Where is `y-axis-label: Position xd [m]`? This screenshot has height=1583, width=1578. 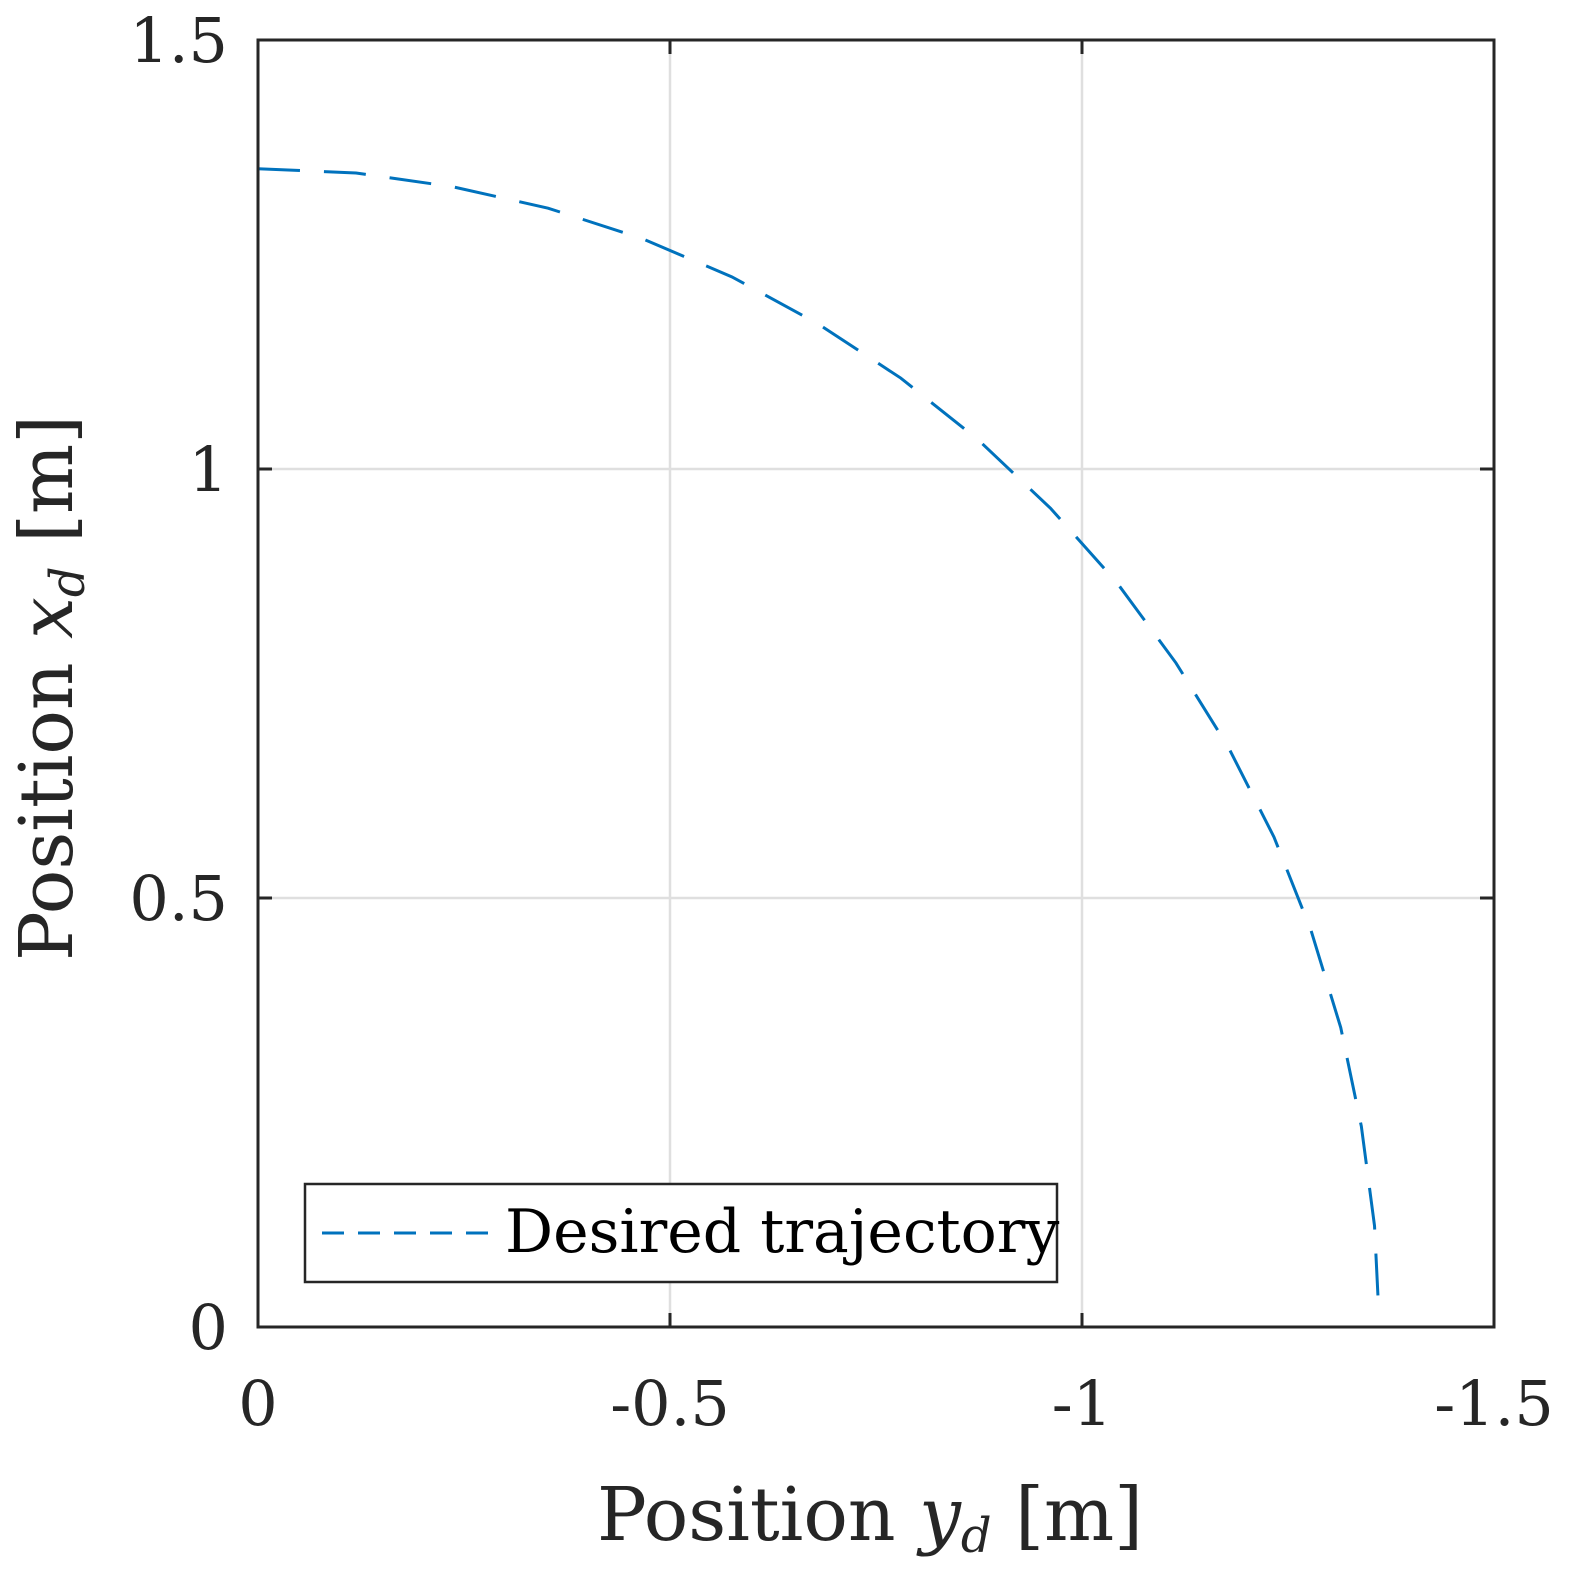 y-axis-label: Position xd [m] is located at coordinates (50, 688).